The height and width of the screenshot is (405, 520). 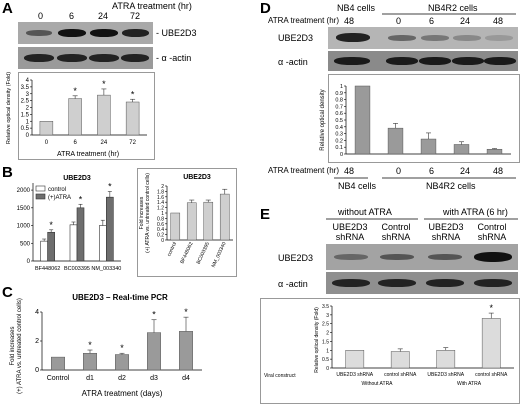 I want to click on x-tick-label: 6, so click(x=75, y=143).